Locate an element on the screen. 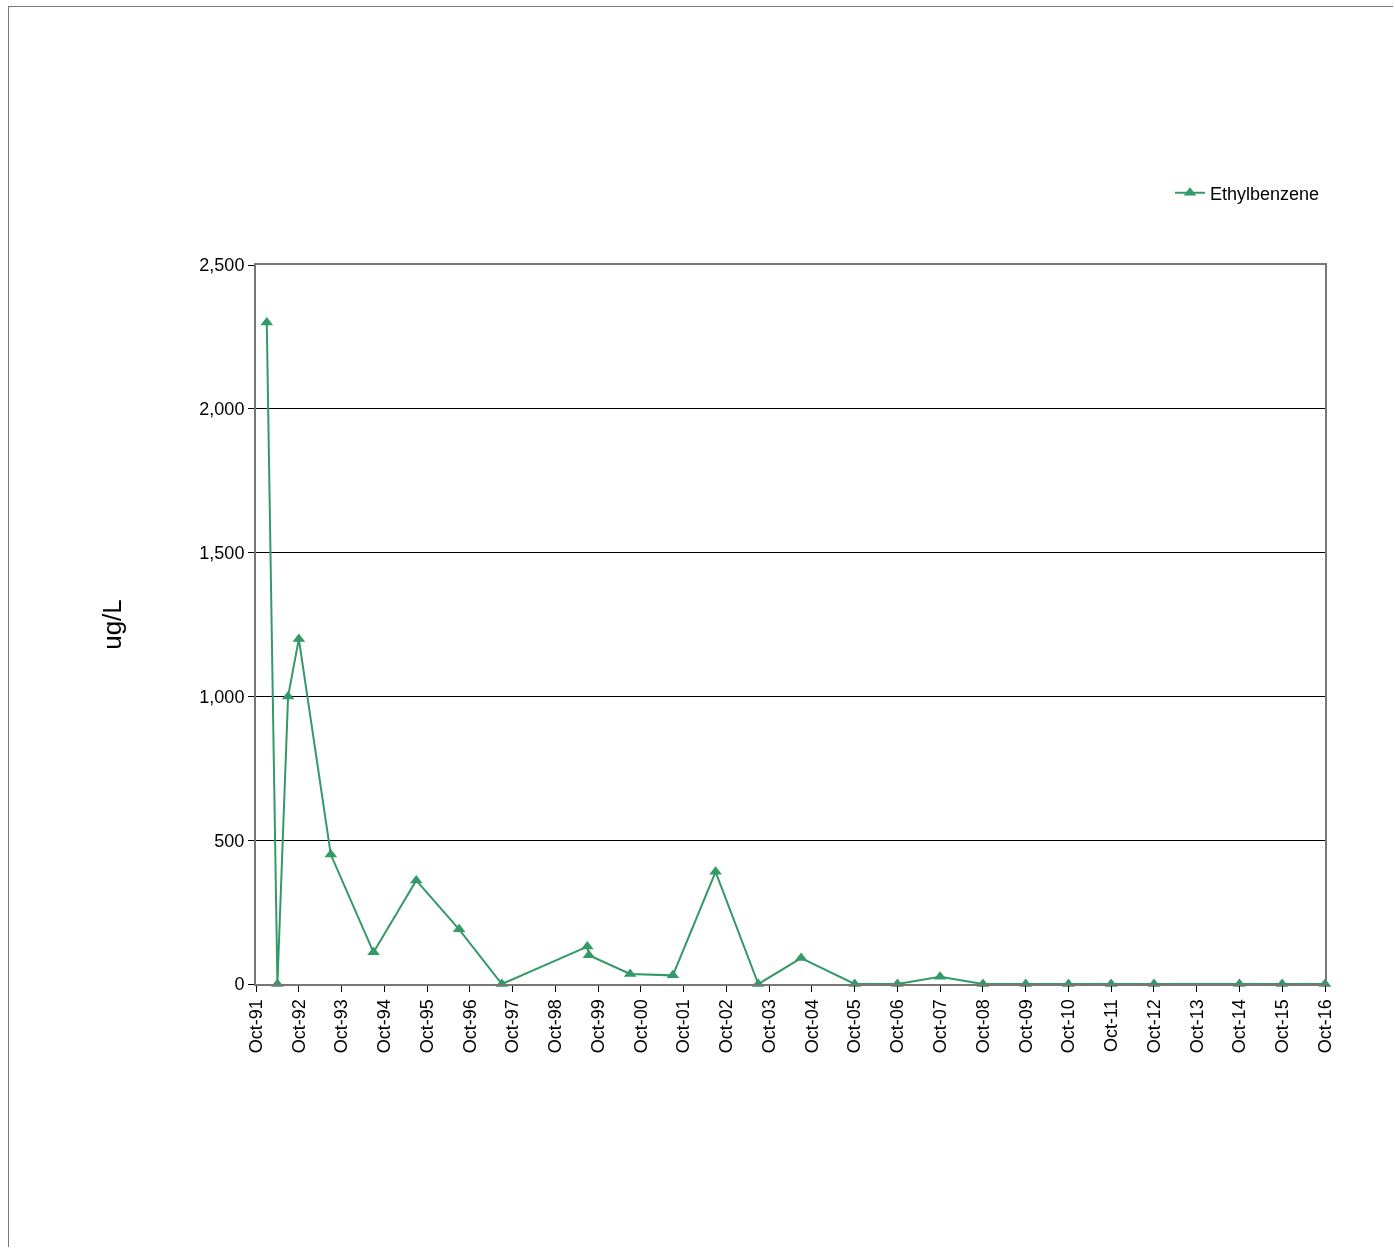  x-tick-label: Oct-14 is located at coordinates (1239, 1026).